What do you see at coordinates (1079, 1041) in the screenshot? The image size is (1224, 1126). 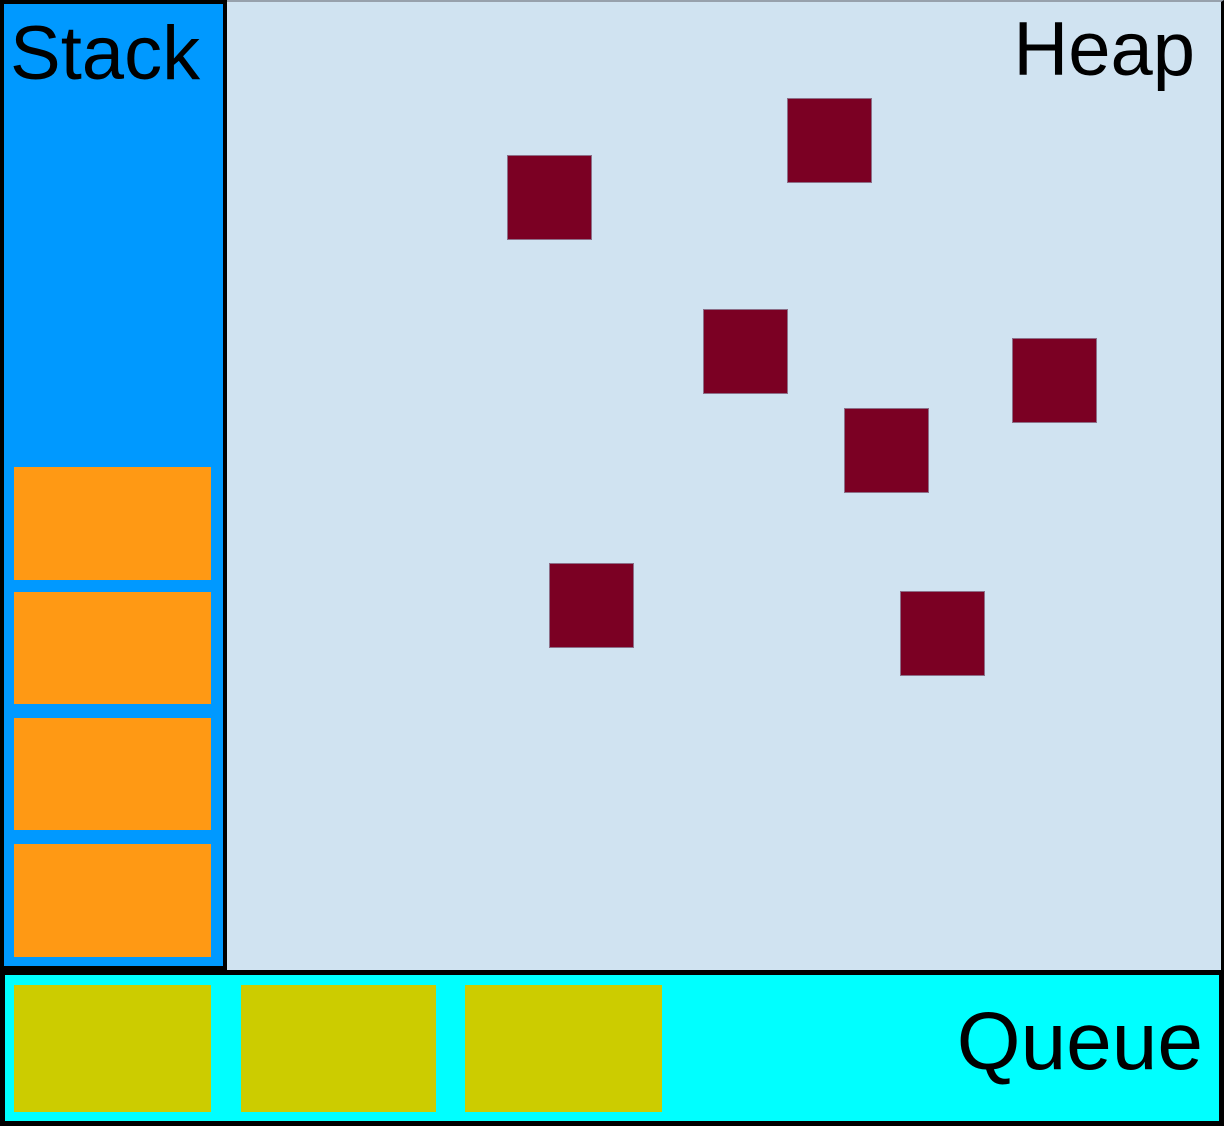 I see `queue-panel-label: Queue` at bounding box center [1079, 1041].